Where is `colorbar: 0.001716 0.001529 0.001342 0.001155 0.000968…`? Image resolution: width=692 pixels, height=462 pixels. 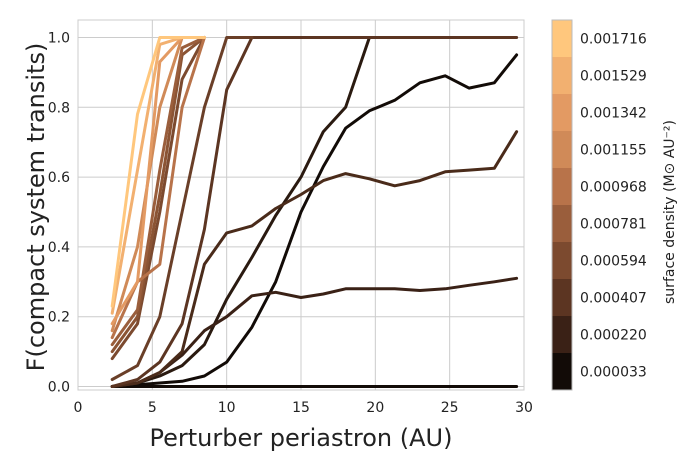 colorbar: 0.001716 0.001529 0.001342 0.001155 0.000968… is located at coordinates (599, 205).